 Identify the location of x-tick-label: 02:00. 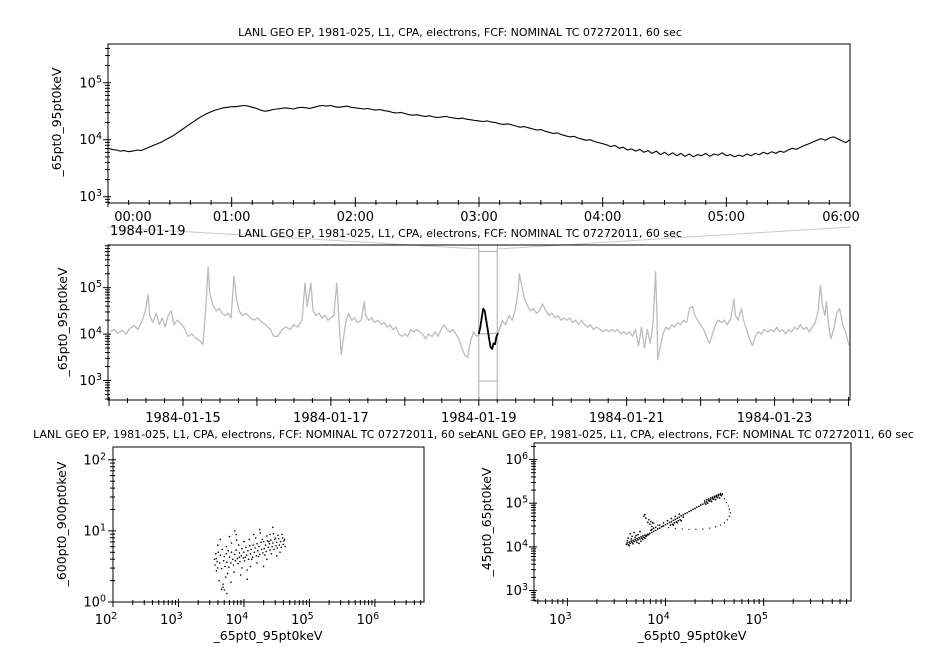
(355, 217).